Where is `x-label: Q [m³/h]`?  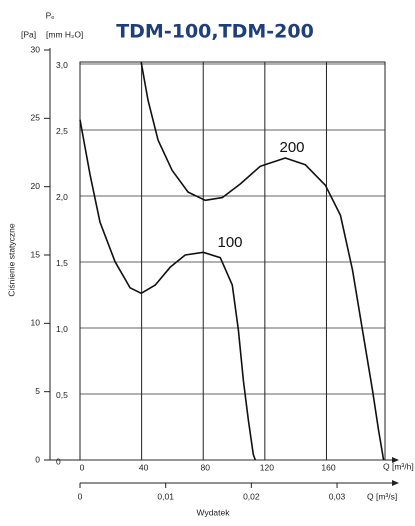
x-label: Q [m³/h] is located at coordinates (398, 466).